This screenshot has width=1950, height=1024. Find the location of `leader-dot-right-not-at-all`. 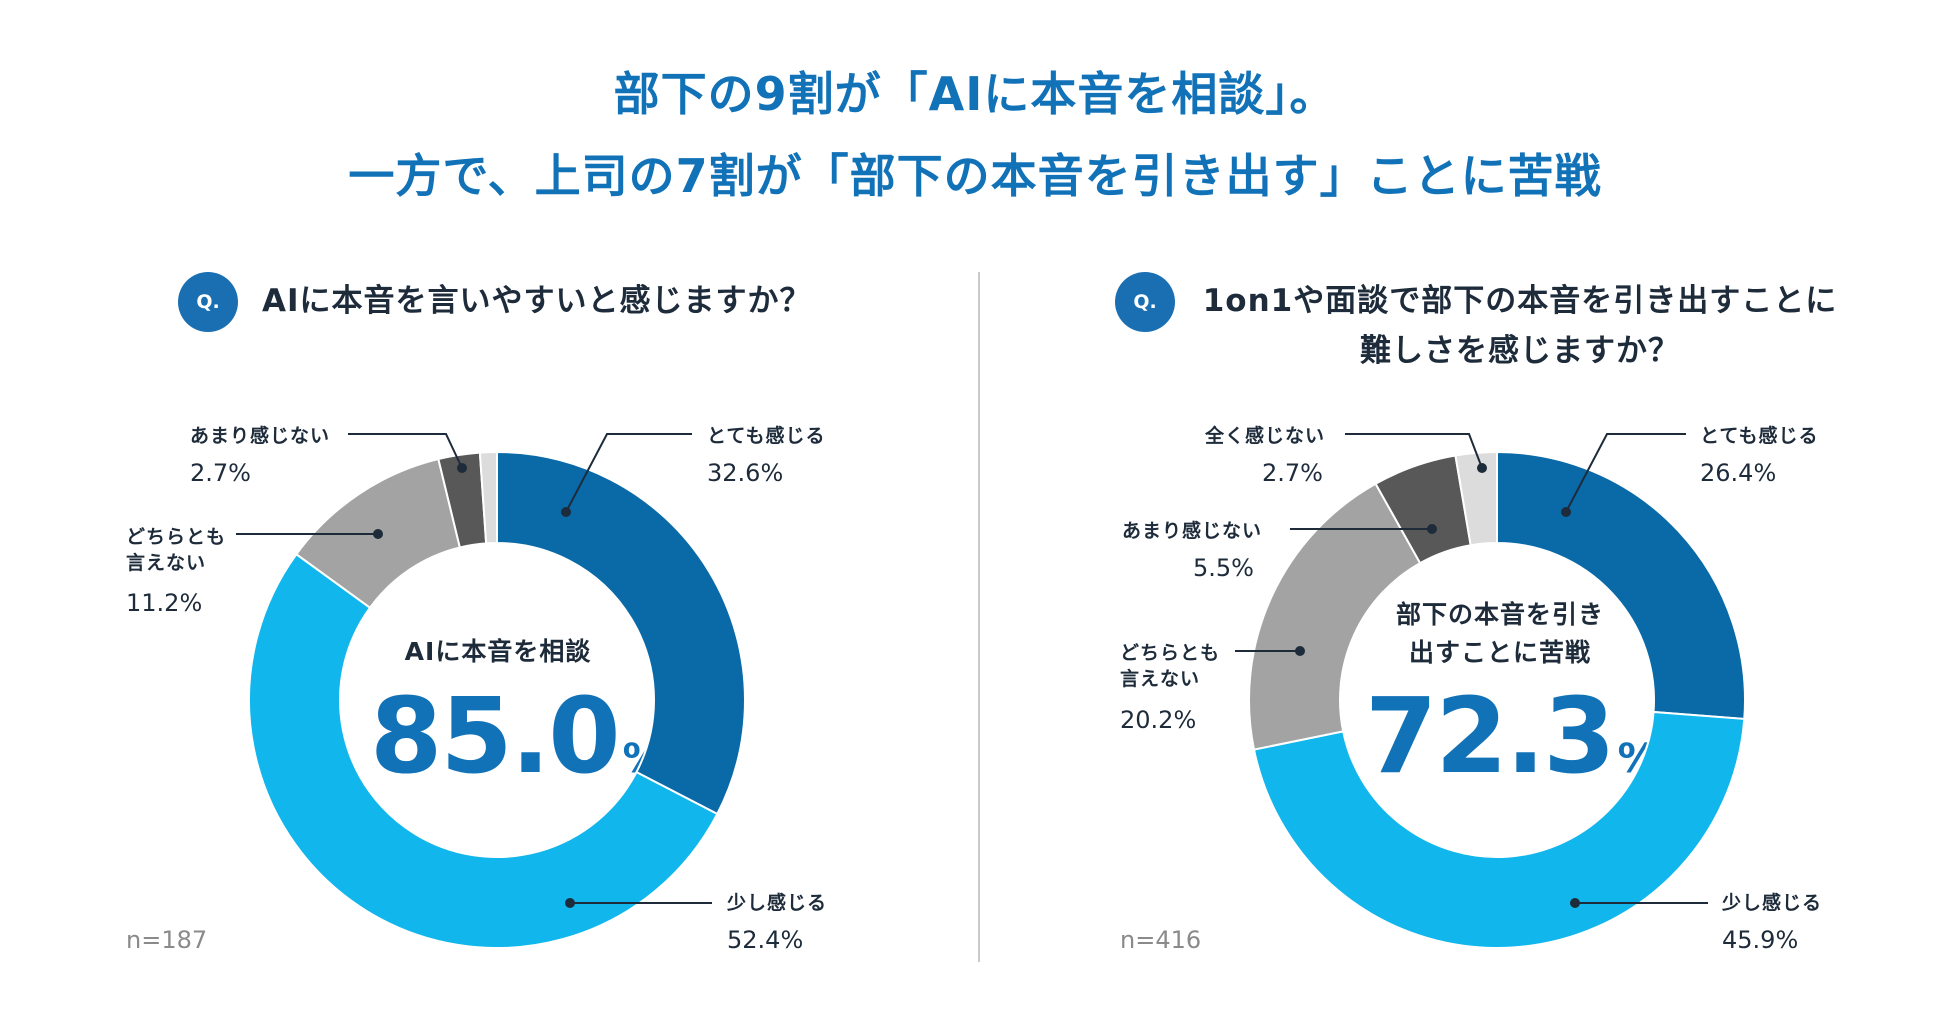

leader-dot-right-not-at-all is located at coordinates (1482, 468).